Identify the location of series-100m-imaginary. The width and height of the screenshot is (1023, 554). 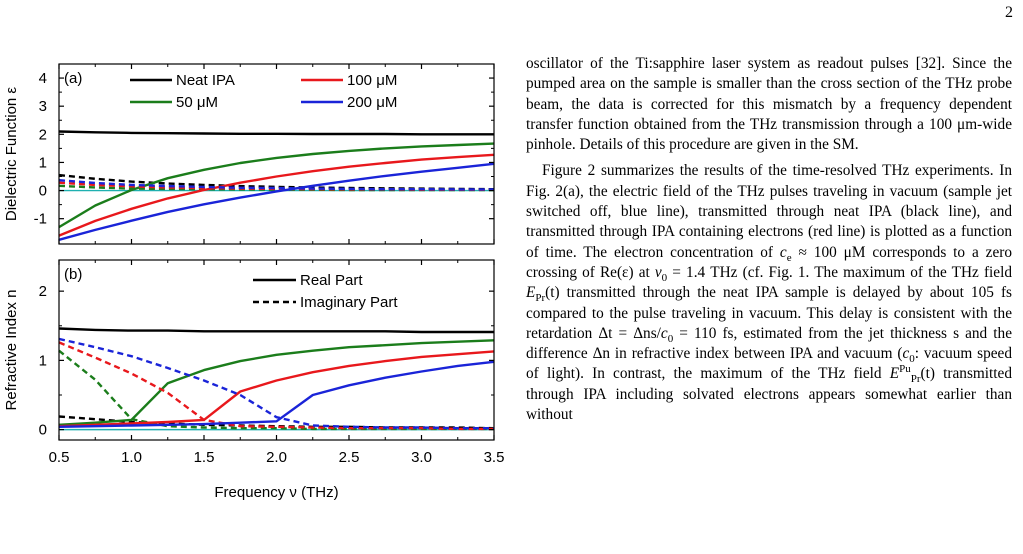
(276, 386).